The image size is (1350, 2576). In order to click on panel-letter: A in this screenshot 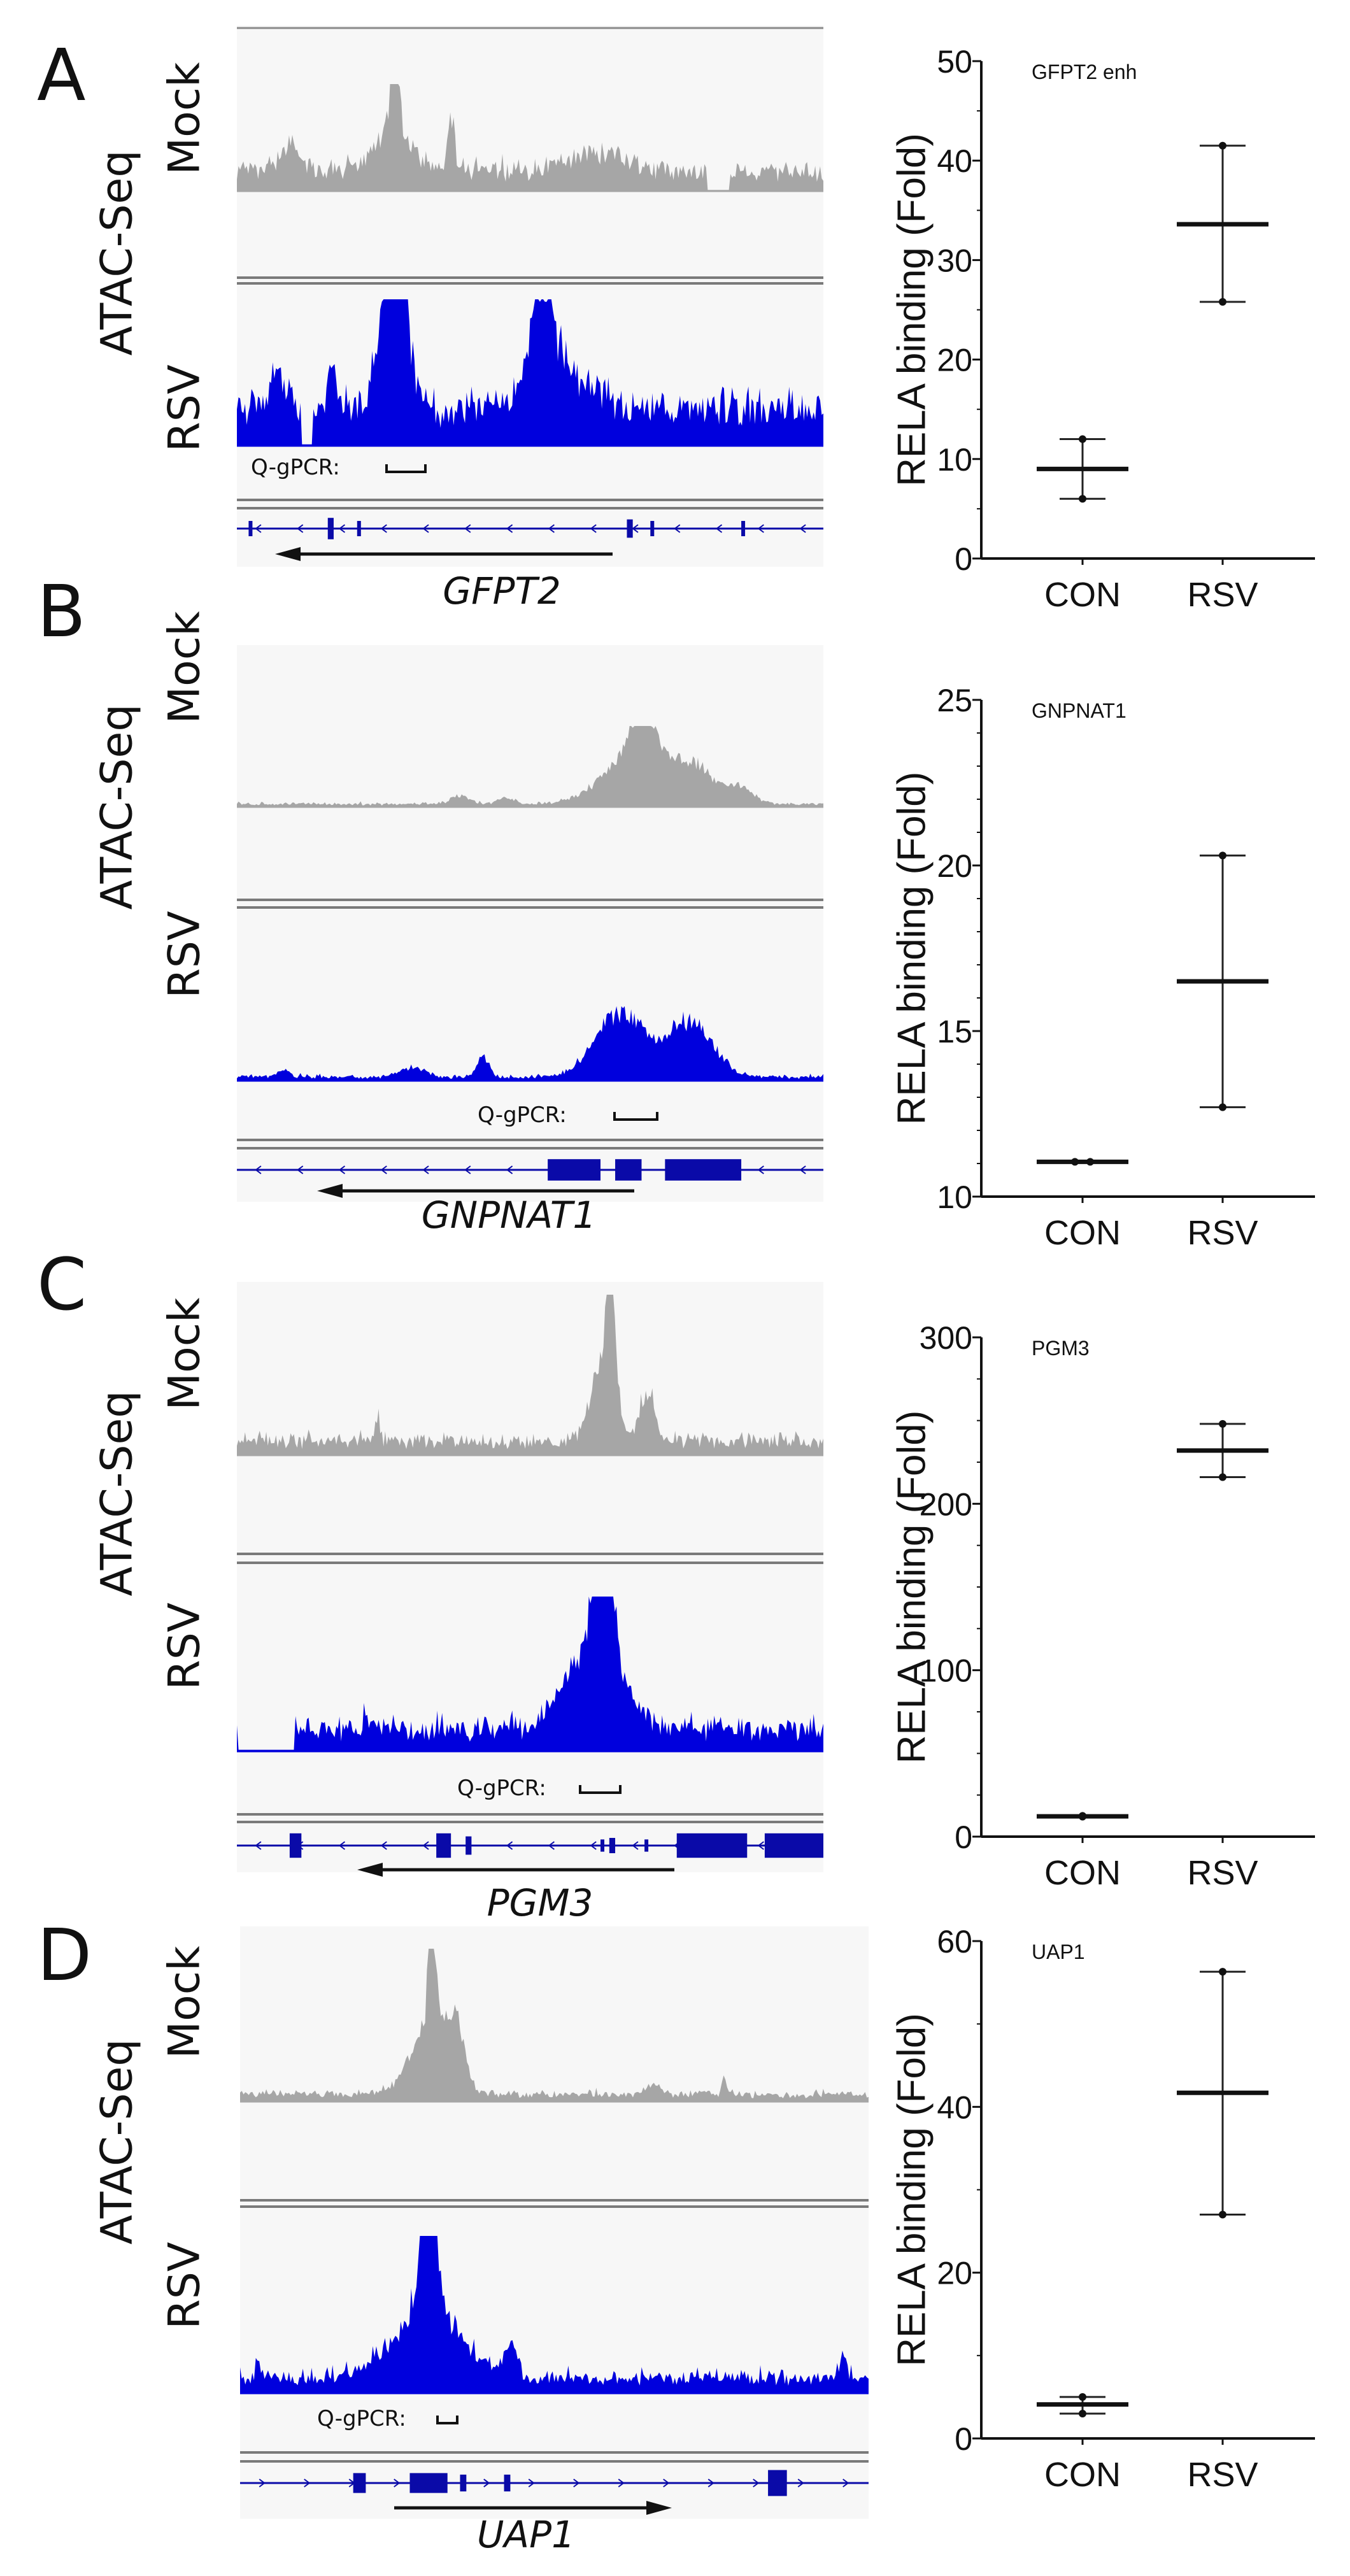, I will do `click(62, 76)`.